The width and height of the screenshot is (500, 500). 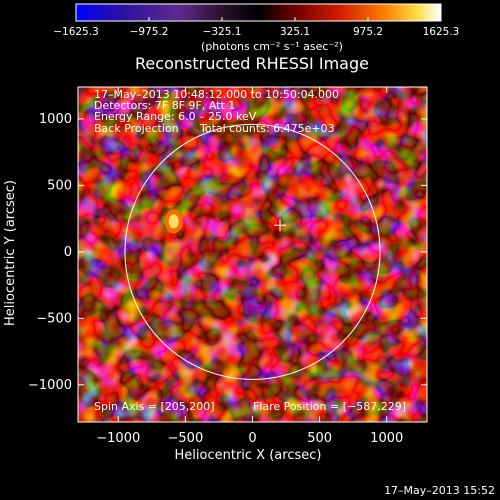 I want to click on y-tick-label: −500, so click(x=54, y=318).